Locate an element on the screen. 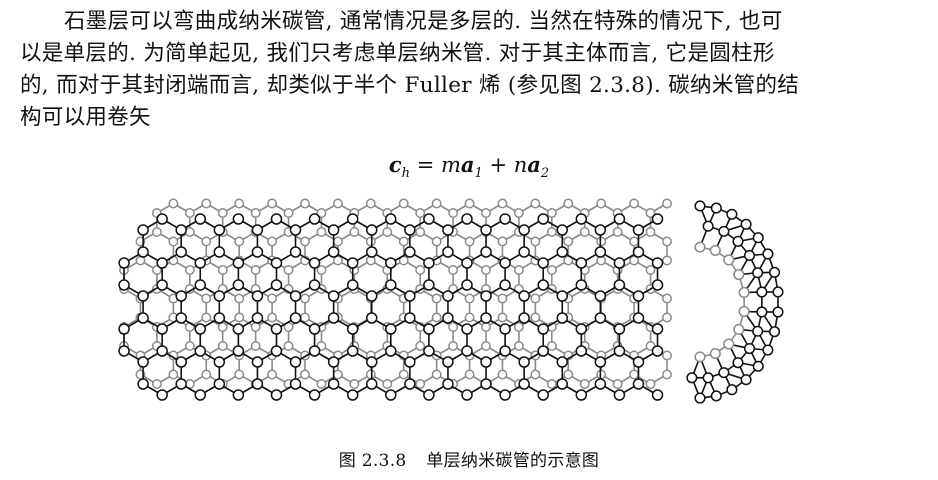 The height and width of the screenshot is (480, 938). paragraph-line-4: 构可以用卷矢 is located at coordinates (85, 117).